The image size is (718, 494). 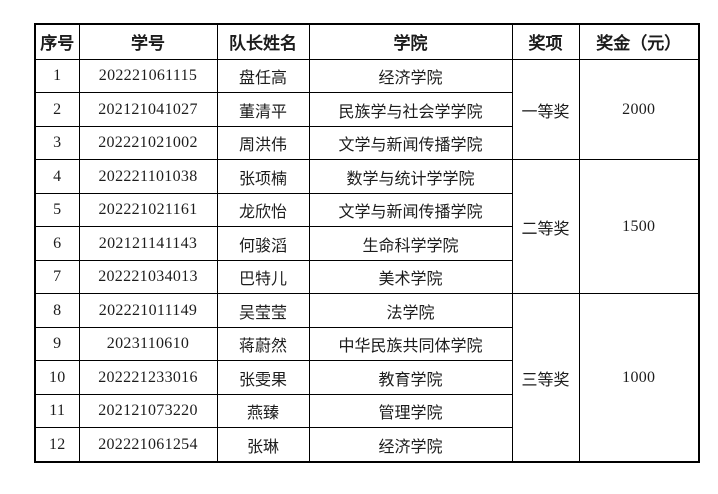 What do you see at coordinates (545, 41) in the screenshot?
I see `header-award: 奖项` at bounding box center [545, 41].